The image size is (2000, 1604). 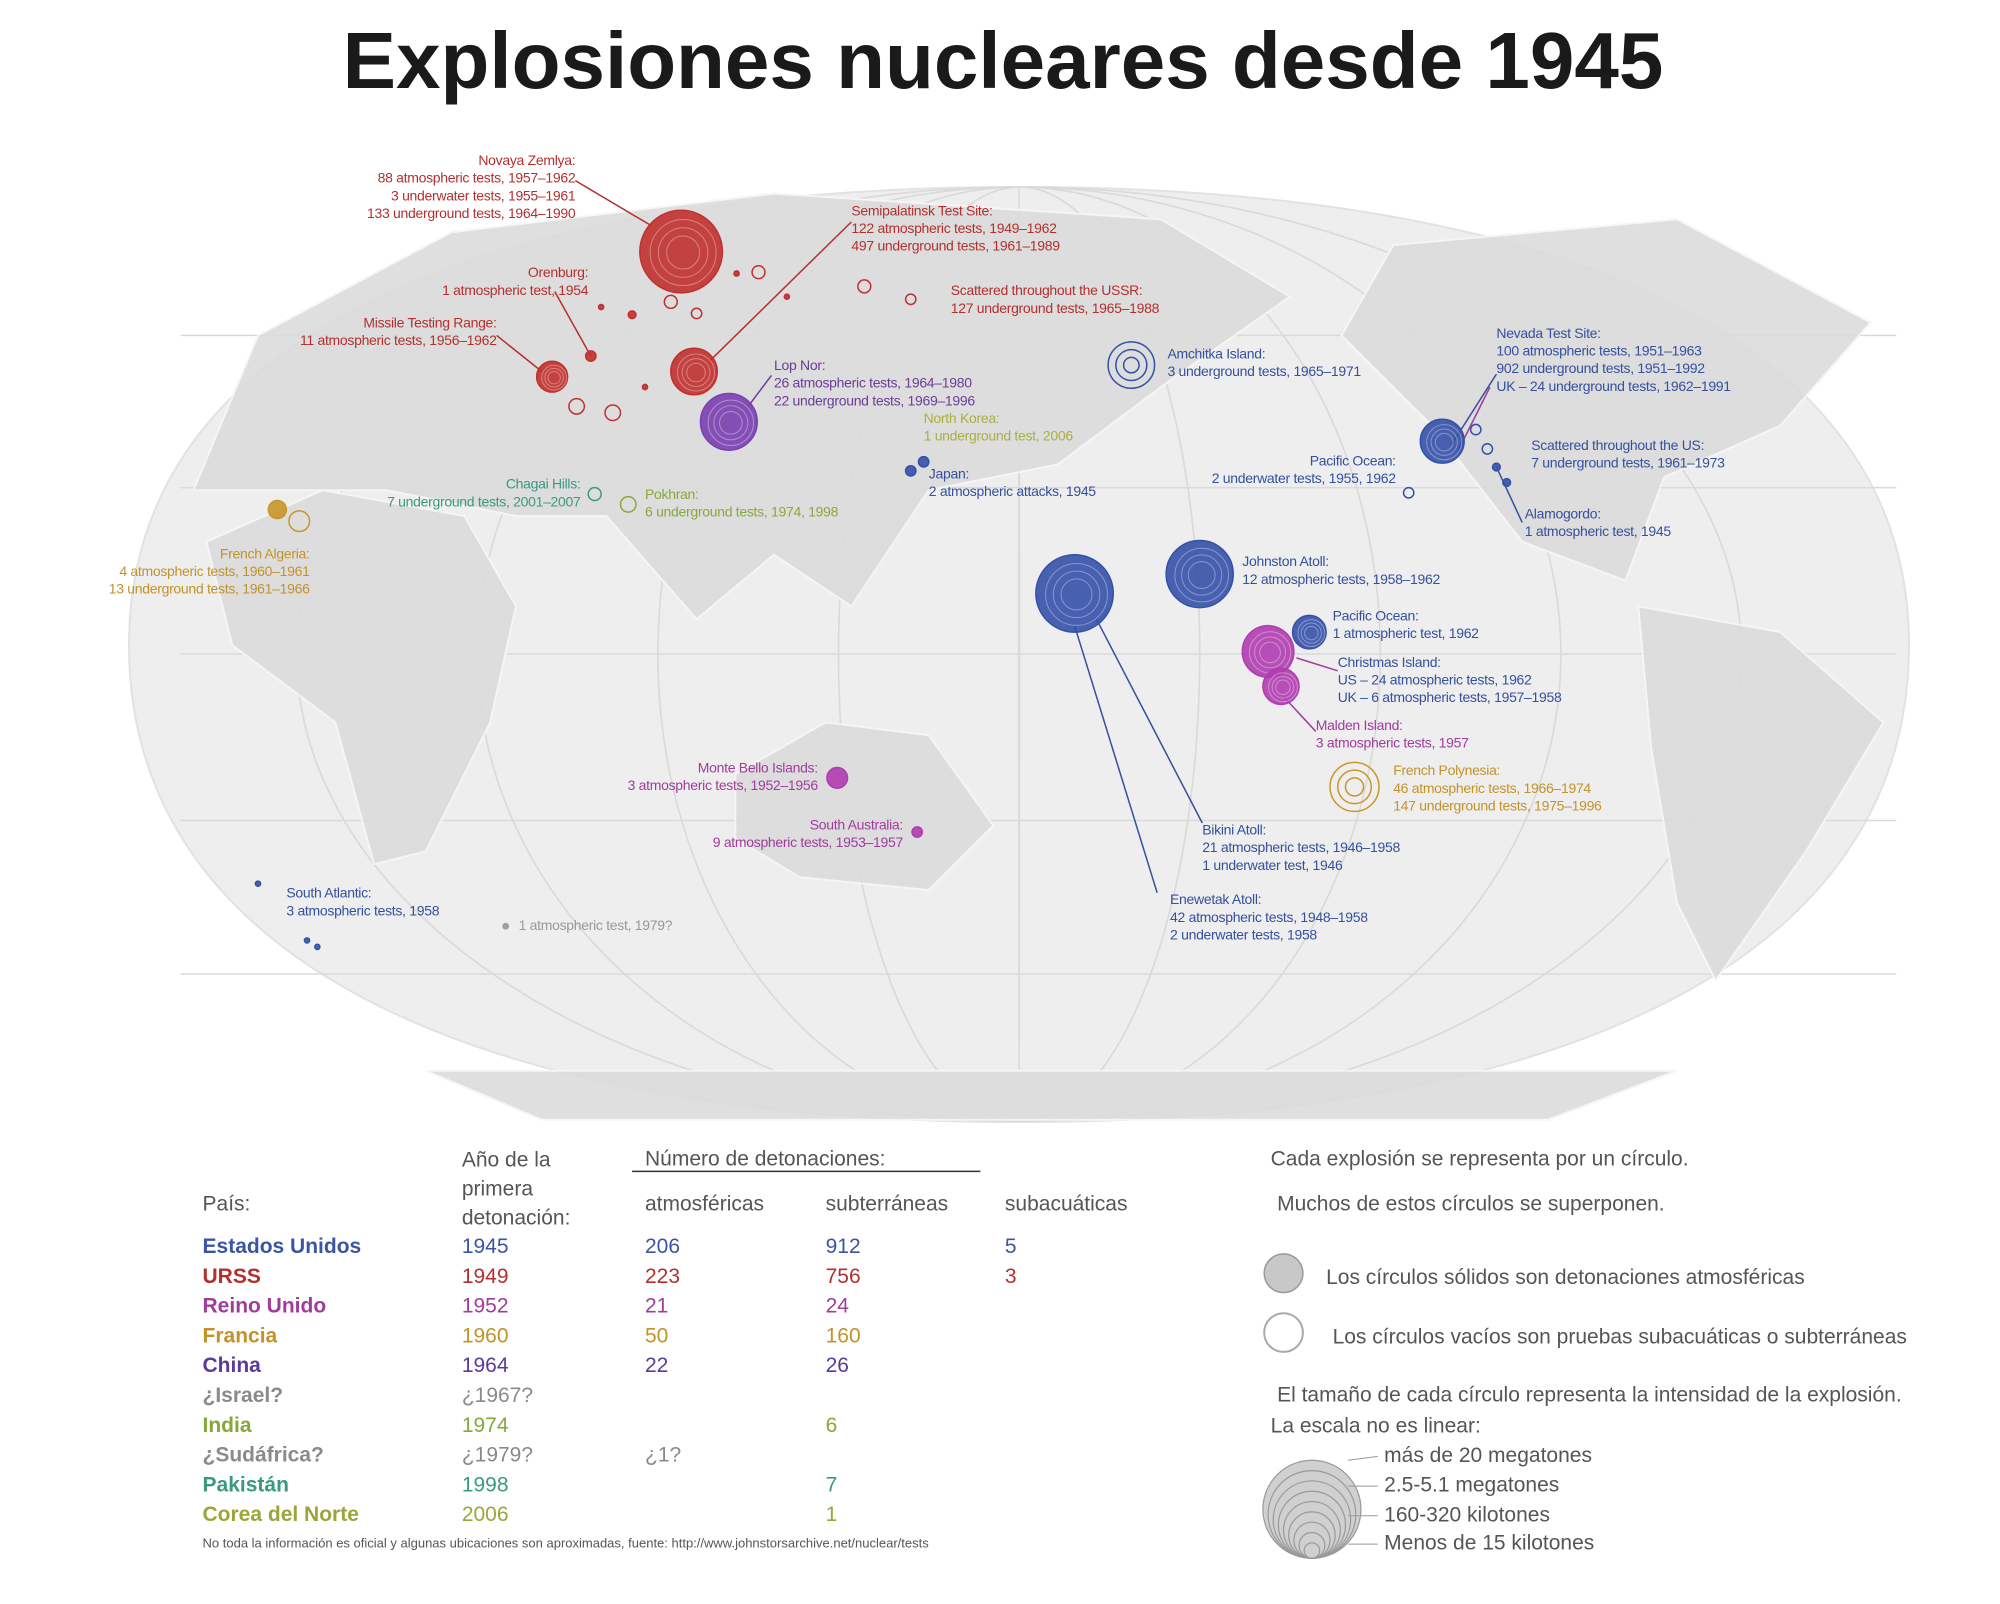 I want to click on annotation-text: Christmas Island:, so click(x=1389, y=662).